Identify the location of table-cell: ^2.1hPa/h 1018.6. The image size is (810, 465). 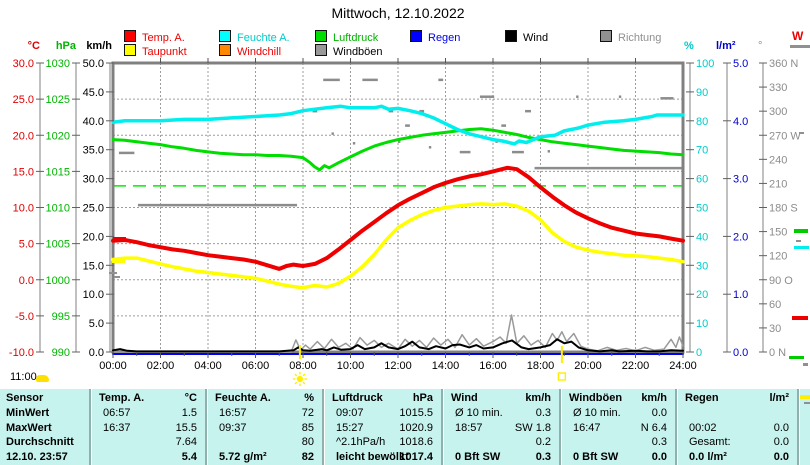
(384, 442).